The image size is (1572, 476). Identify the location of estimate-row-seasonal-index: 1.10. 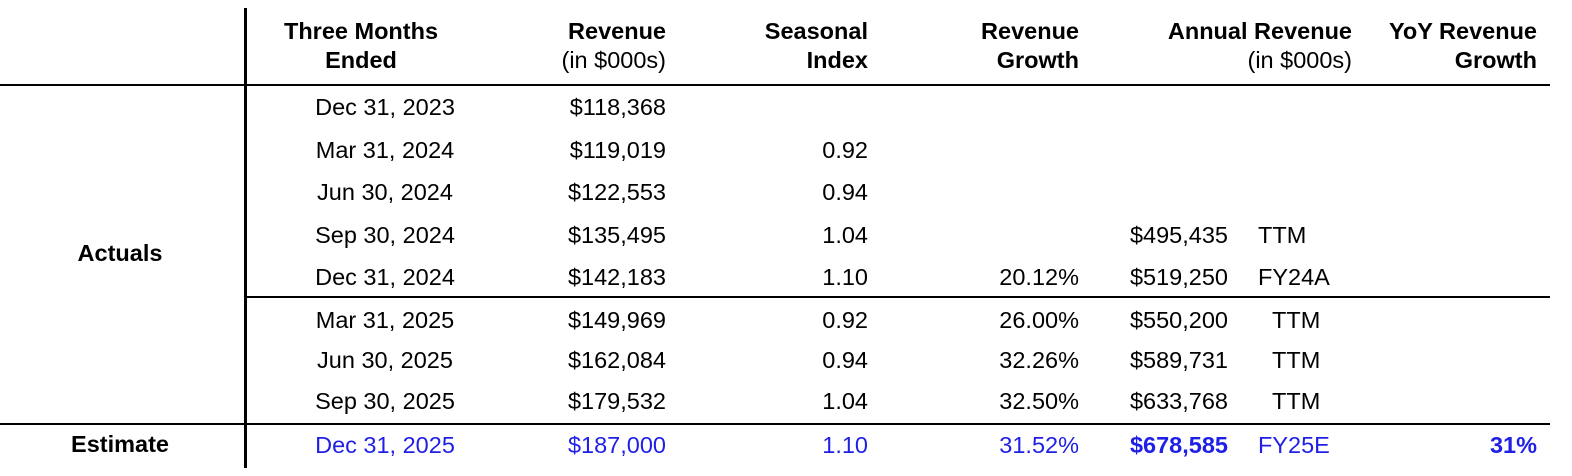
(845, 445).